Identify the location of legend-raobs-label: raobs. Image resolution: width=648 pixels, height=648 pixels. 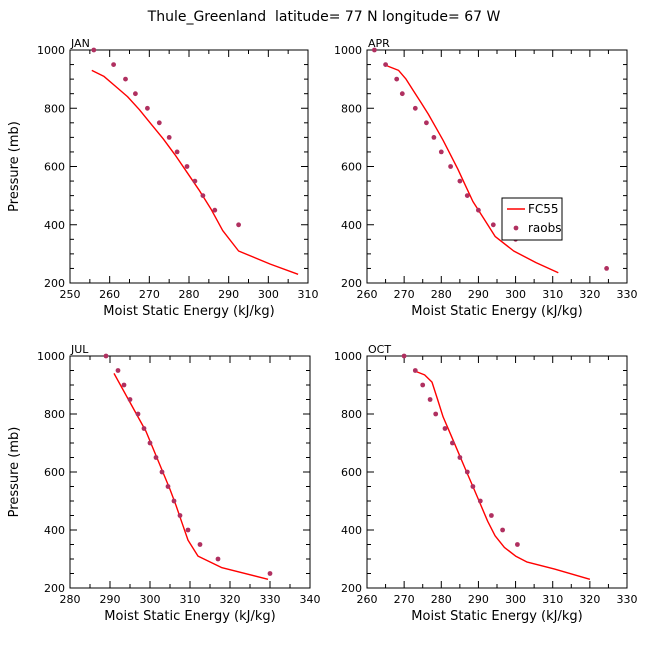
(545, 228).